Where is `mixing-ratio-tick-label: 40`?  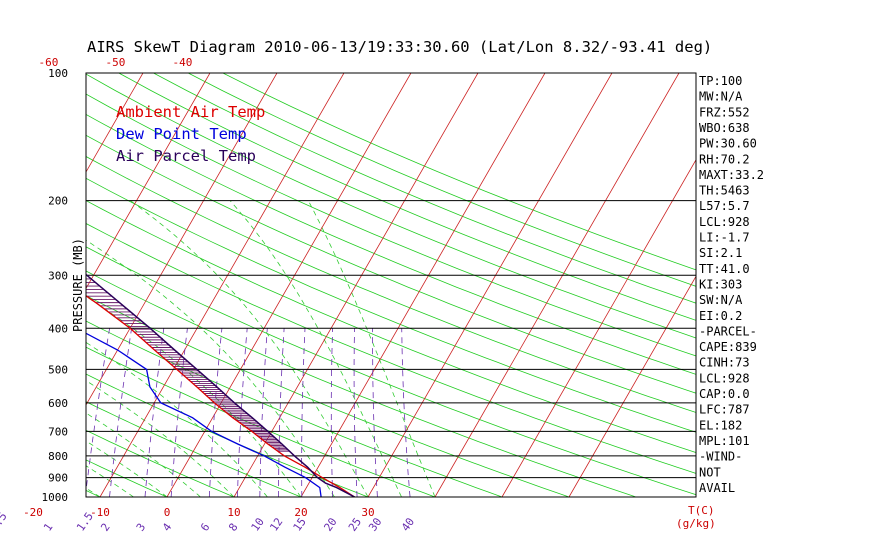 mixing-ratio-tick-label: 40 is located at coordinates (408, 524).